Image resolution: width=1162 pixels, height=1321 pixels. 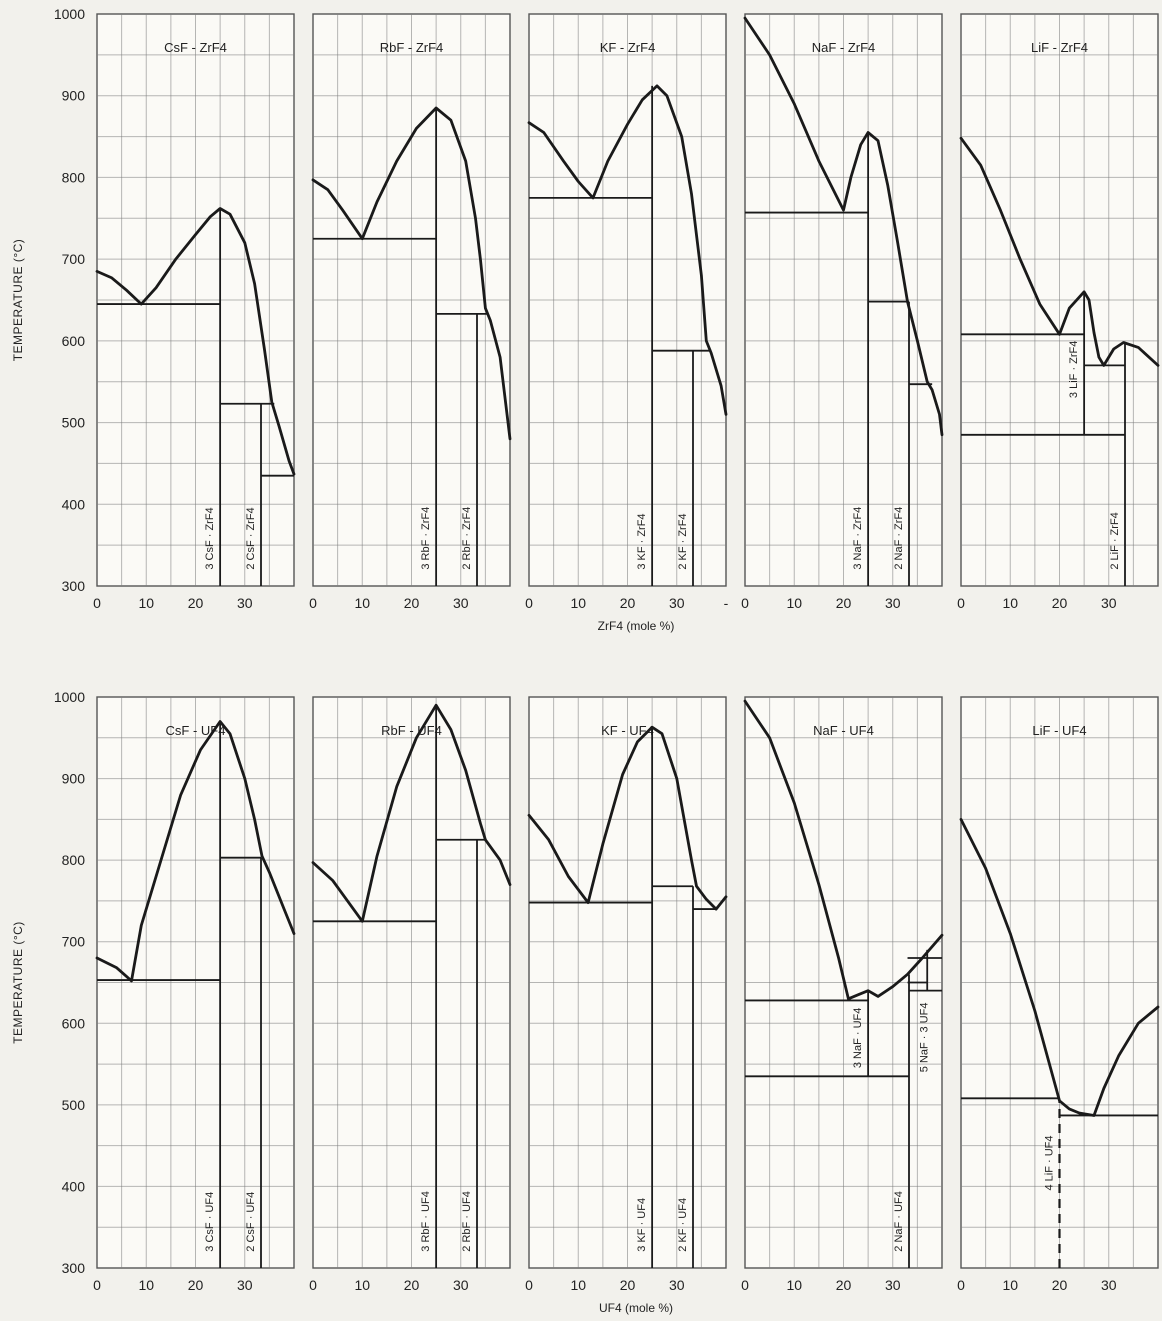 I want to click on compound-label: 2 NaF · UF4, so click(x=899, y=1221).